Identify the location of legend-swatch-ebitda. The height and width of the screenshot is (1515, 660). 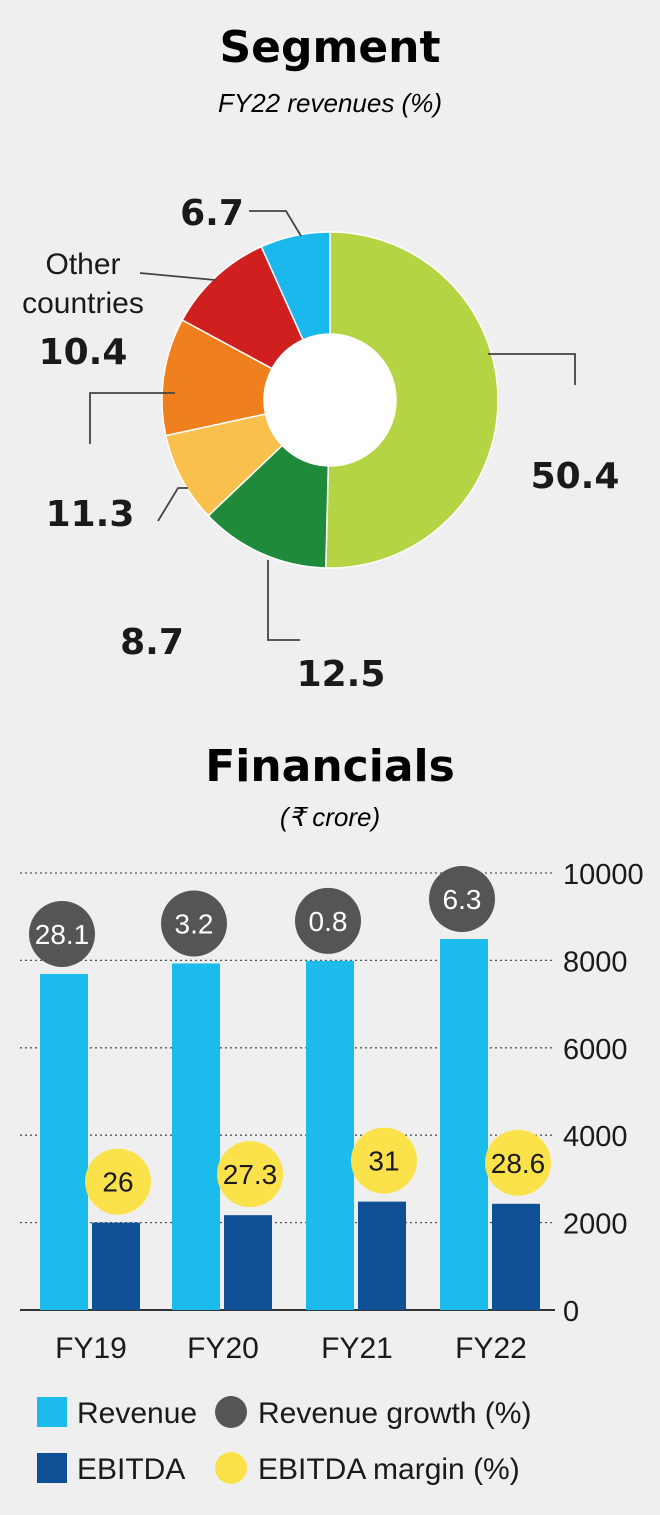
(52, 1468).